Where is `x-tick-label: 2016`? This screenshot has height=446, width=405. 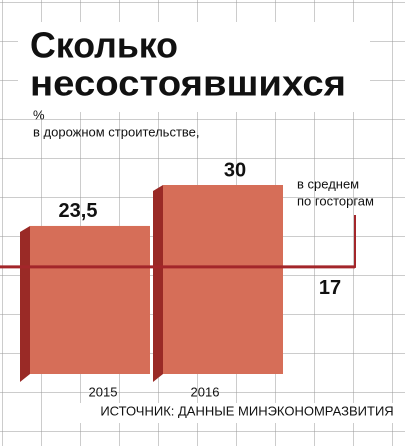 x-tick-label: 2016 is located at coordinates (205, 391).